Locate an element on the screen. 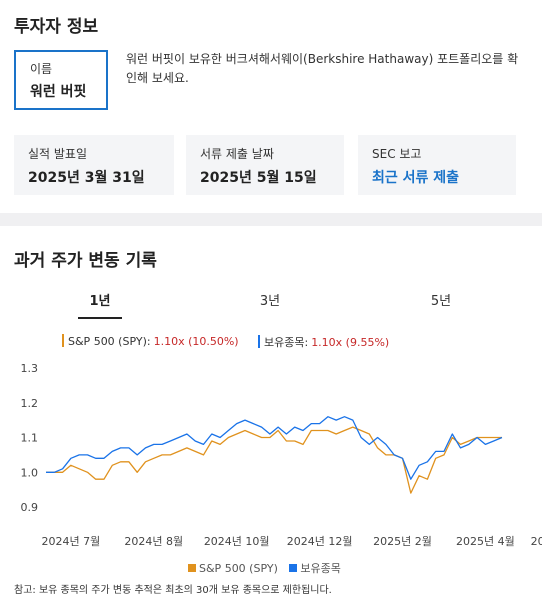  bottom-legend-holdings-label: 보유종목 is located at coordinates (320, 568).